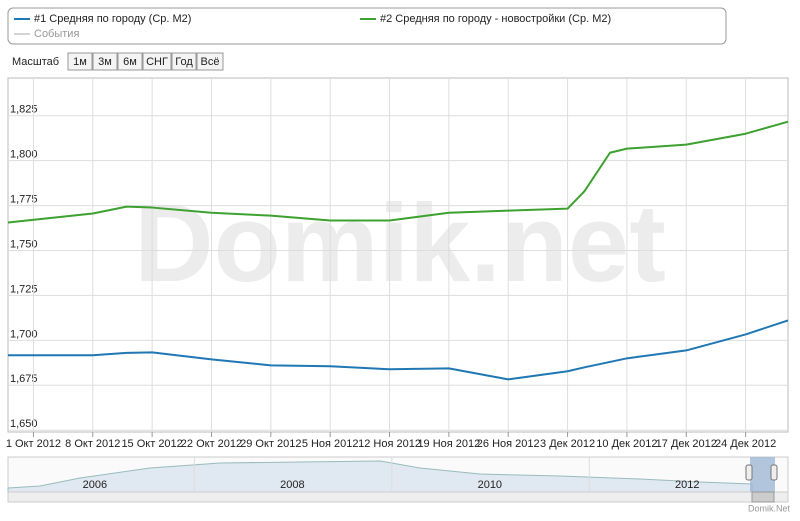  I want to click on y-tick-label: 1,725, so click(24, 289).